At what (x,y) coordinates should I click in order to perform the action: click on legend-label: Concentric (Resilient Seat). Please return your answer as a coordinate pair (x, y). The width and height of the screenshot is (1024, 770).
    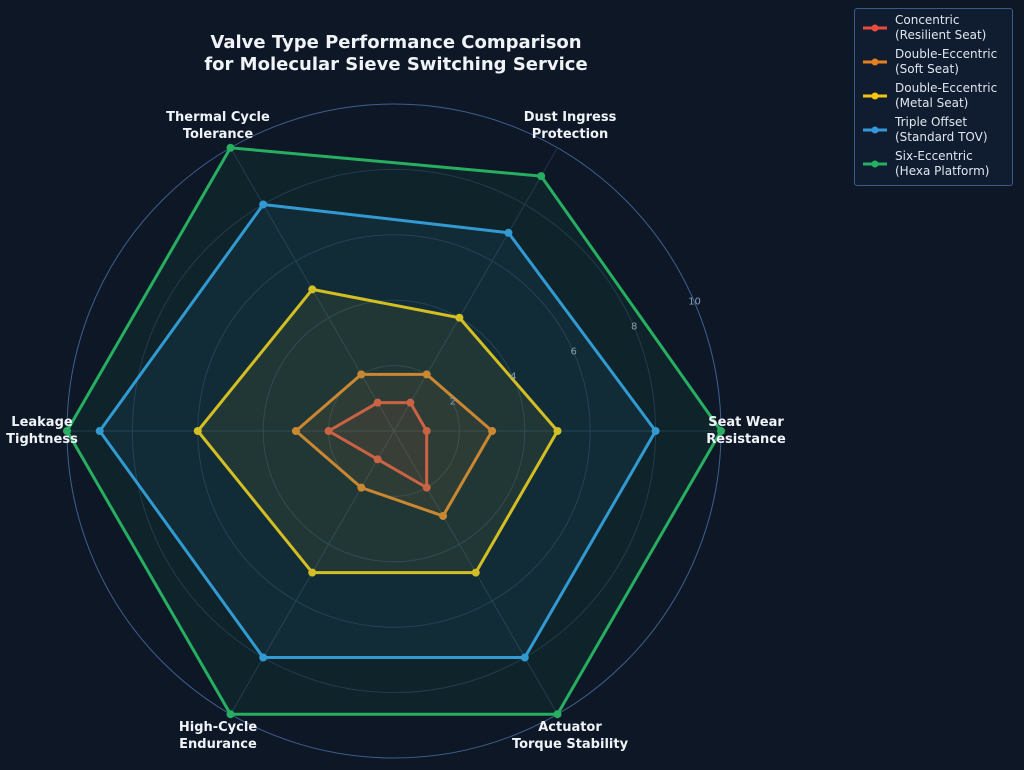
    Looking at the image, I should click on (941, 27).